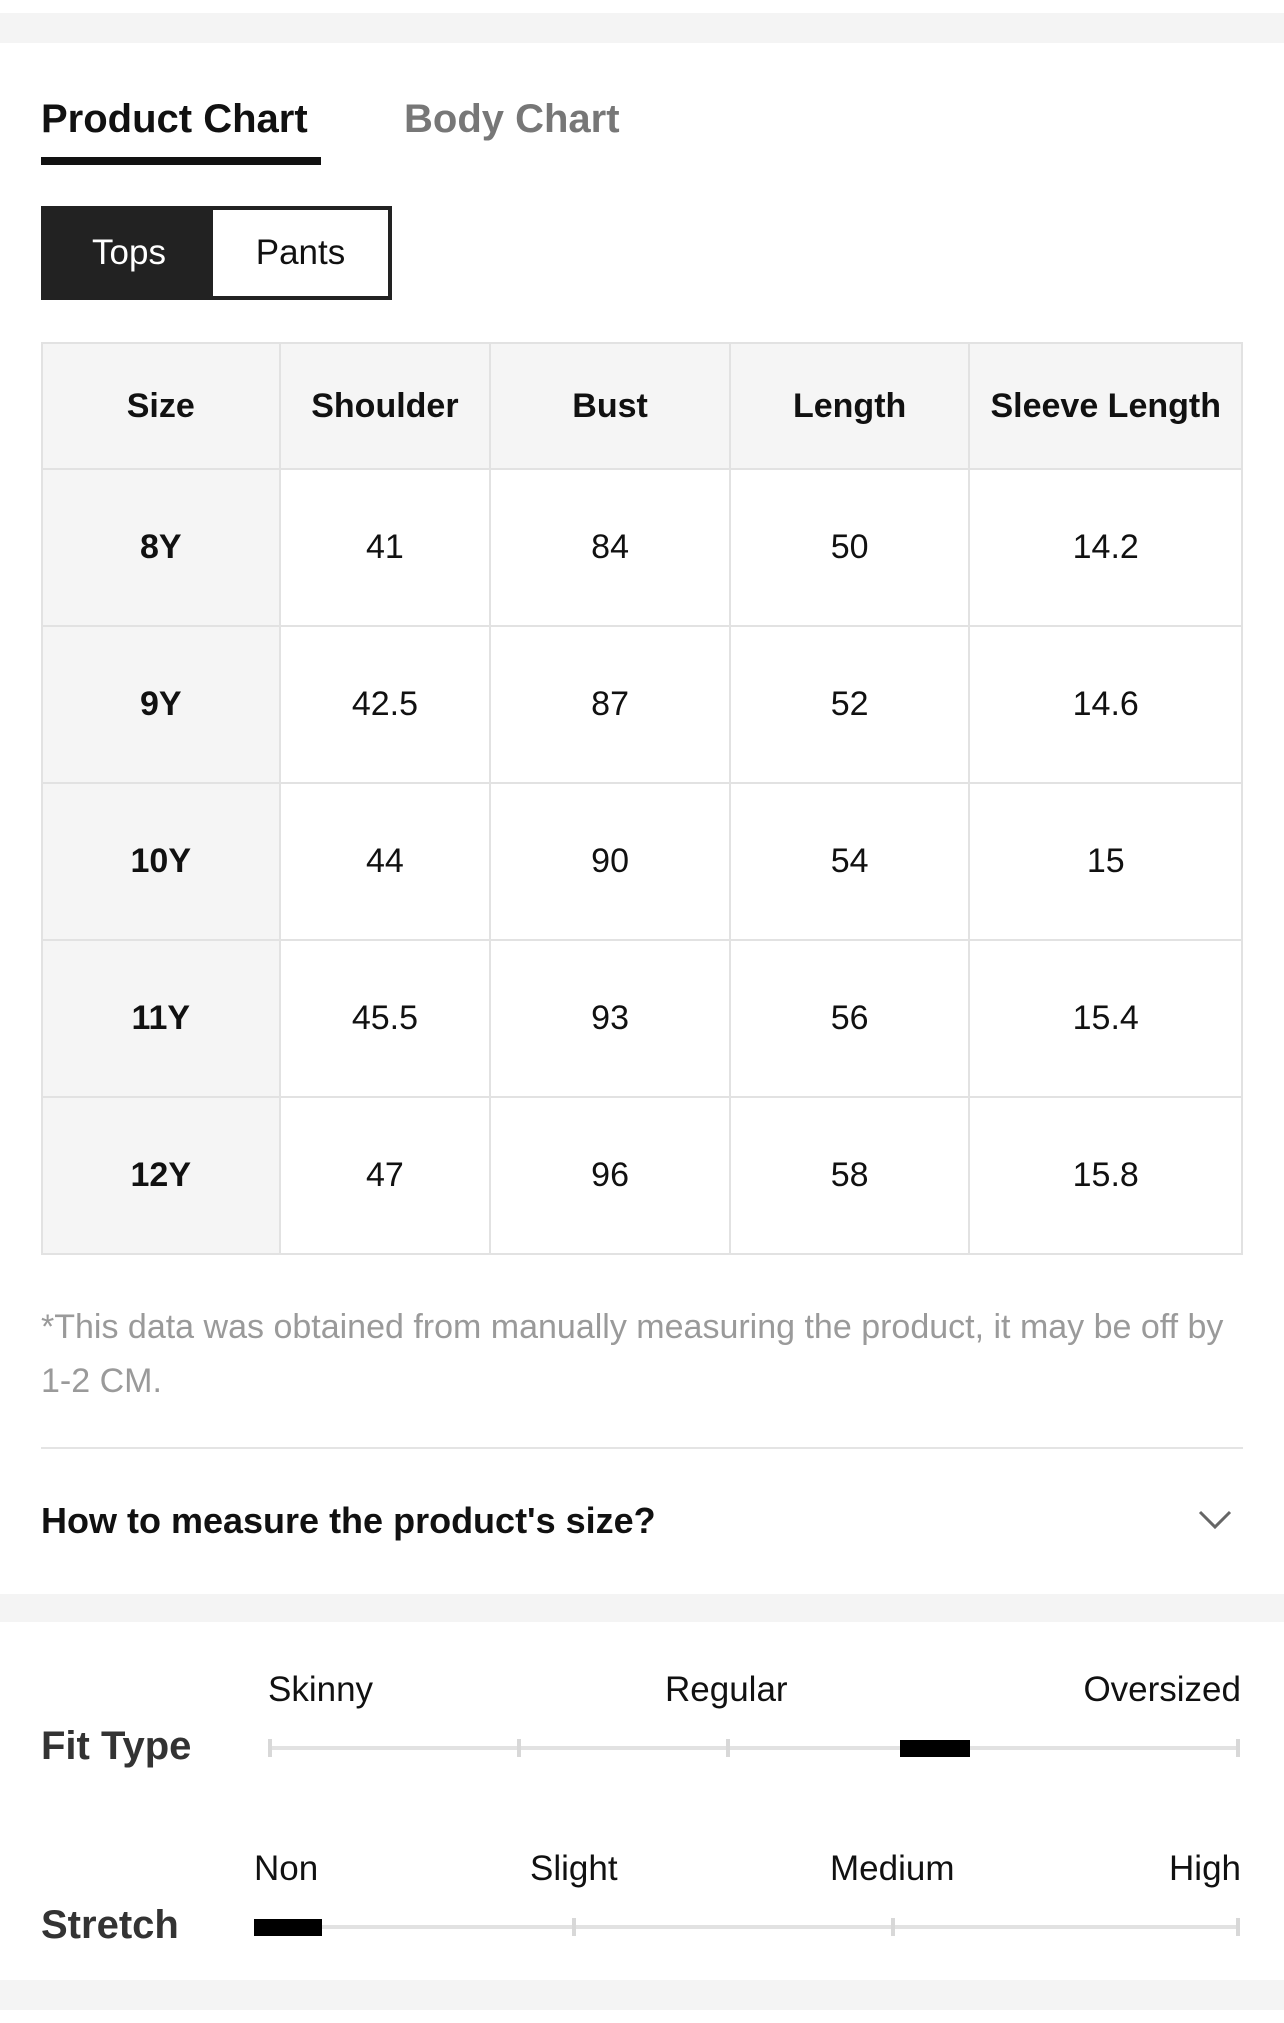  I want to click on accordion-title: How to measure the product's size?, so click(348, 1520).